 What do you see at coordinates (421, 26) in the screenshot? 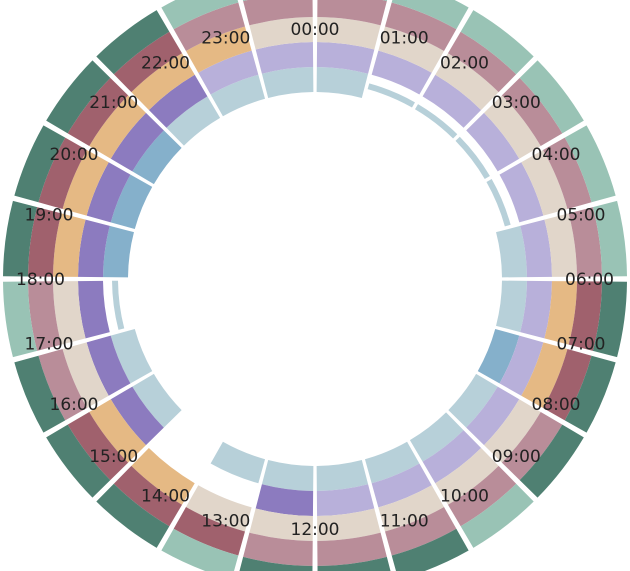
I see `ring-4-cell-01:00` at bounding box center [421, 26].